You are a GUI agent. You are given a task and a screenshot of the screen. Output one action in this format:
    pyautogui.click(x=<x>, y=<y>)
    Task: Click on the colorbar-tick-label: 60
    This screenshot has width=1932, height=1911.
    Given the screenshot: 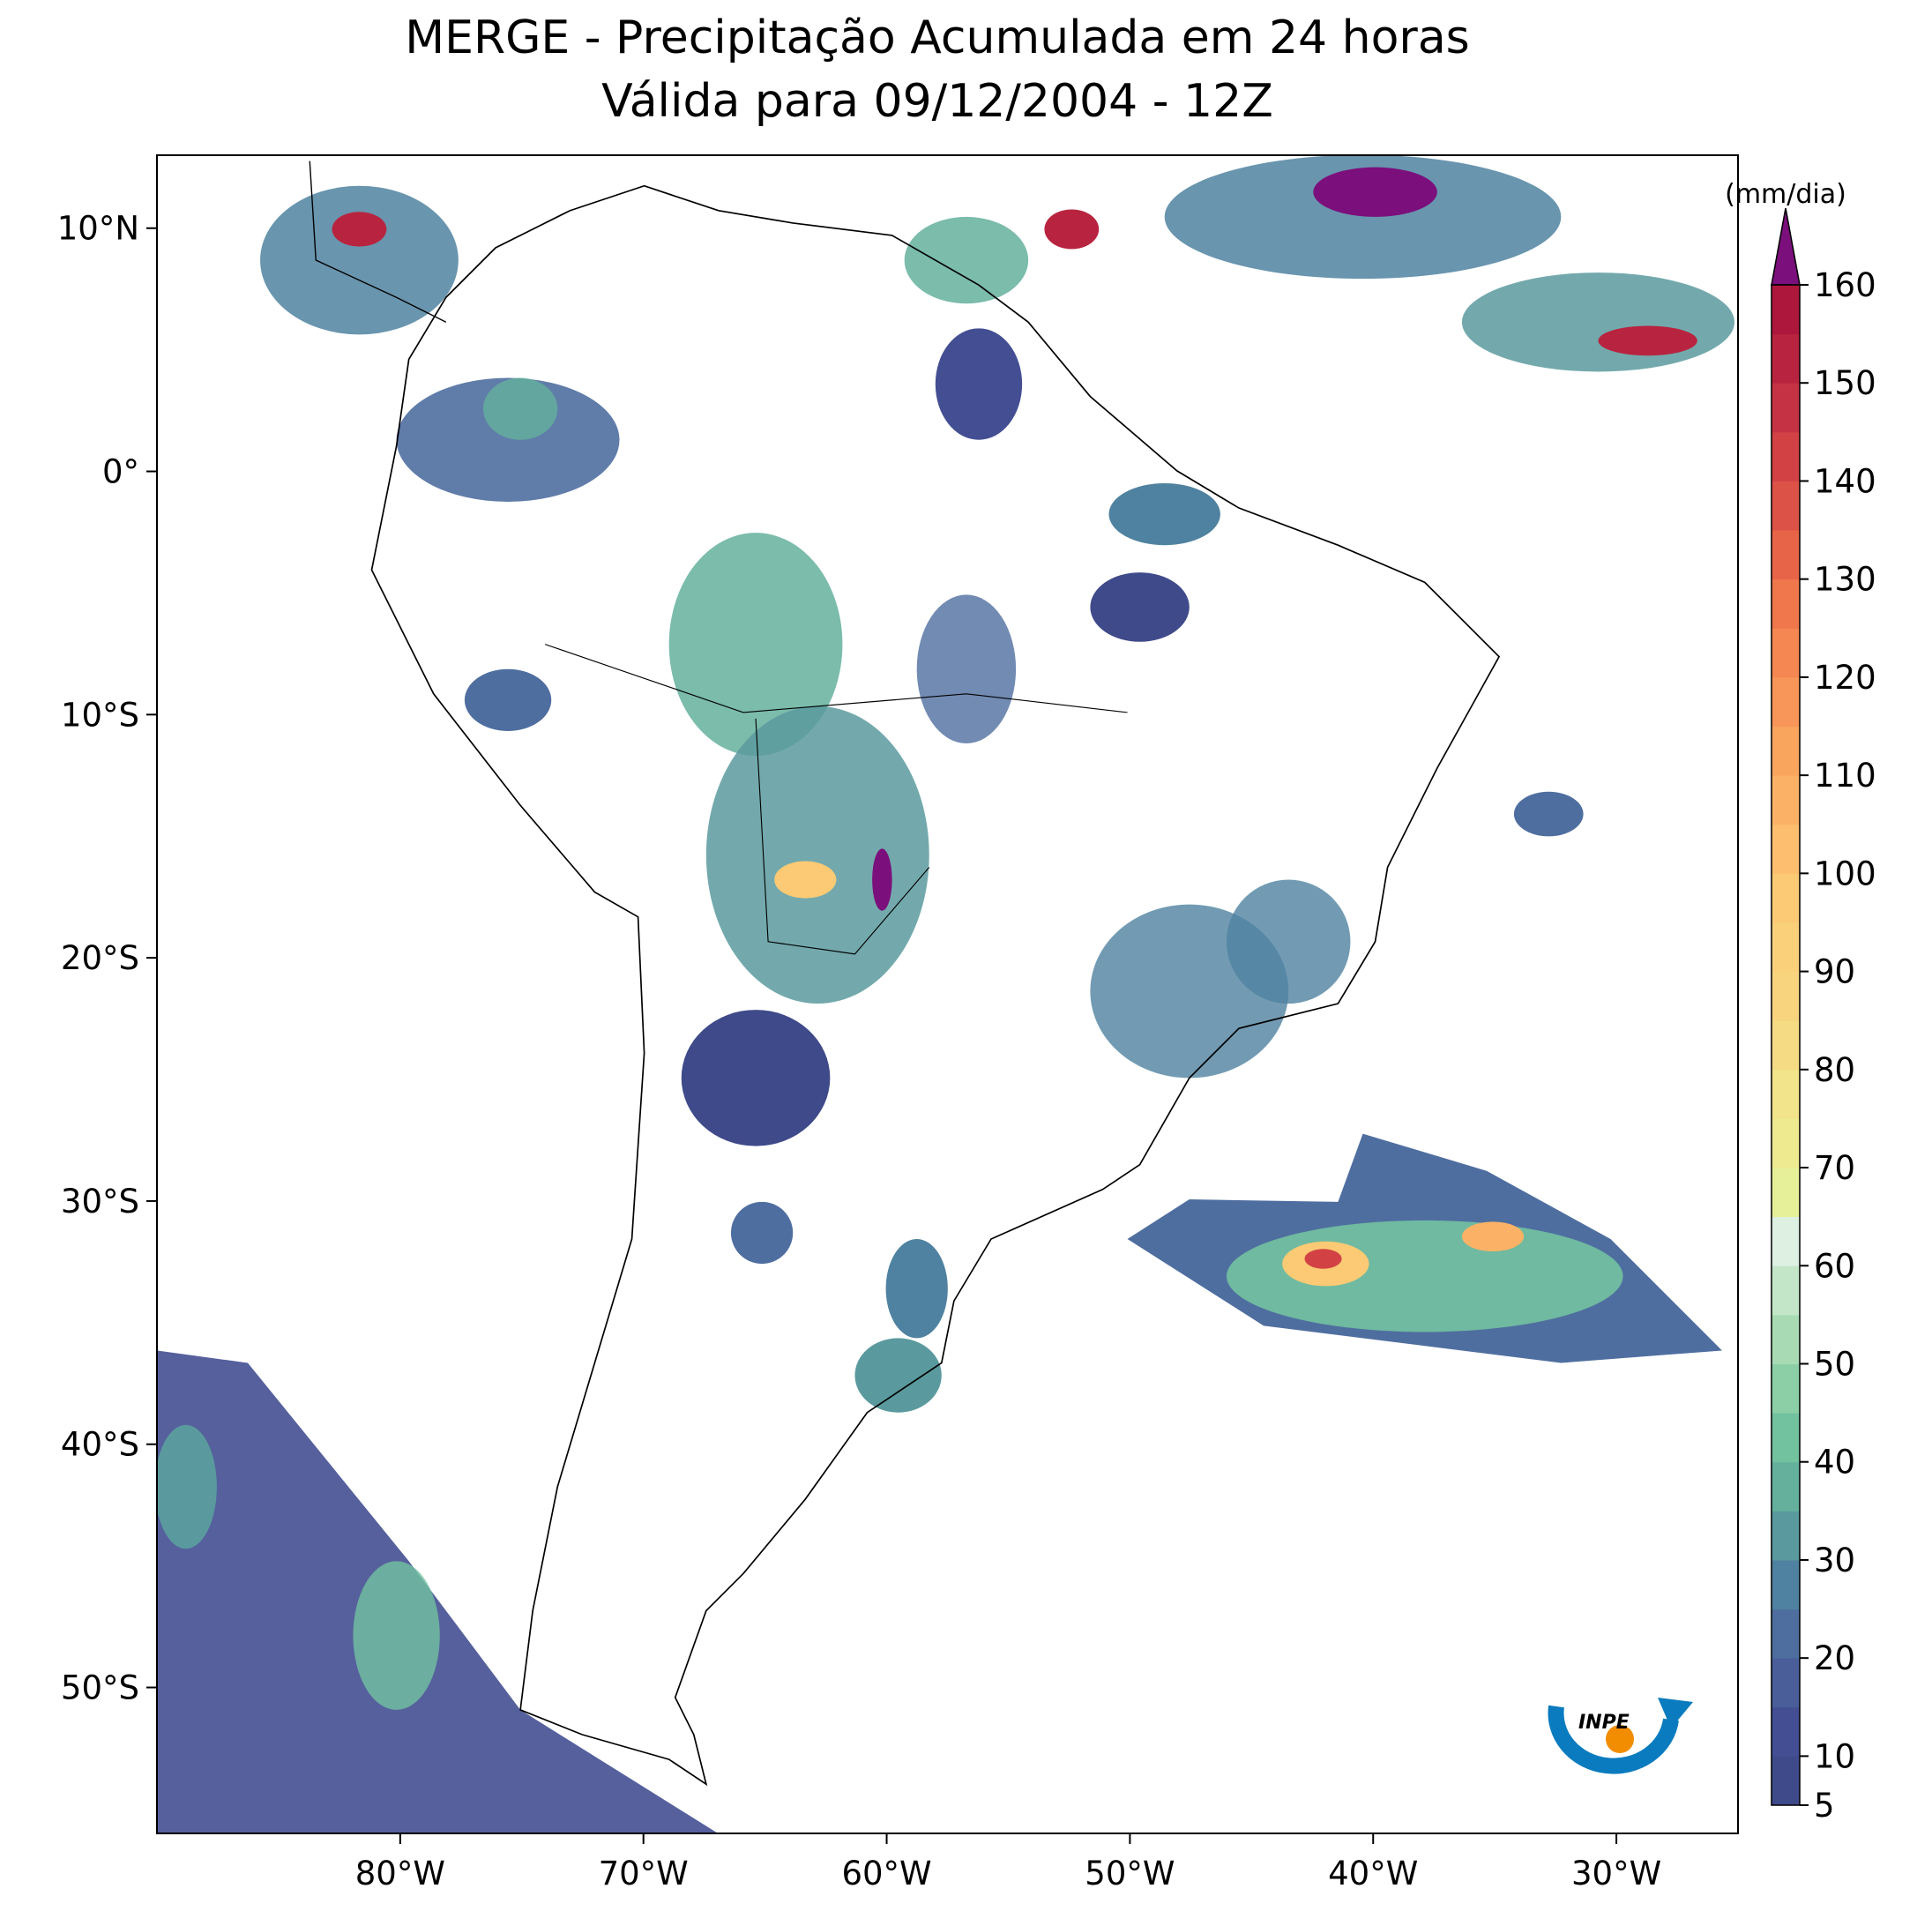 What is the action you would take?
    pyautogui.click(x=1834, y=1266)
    